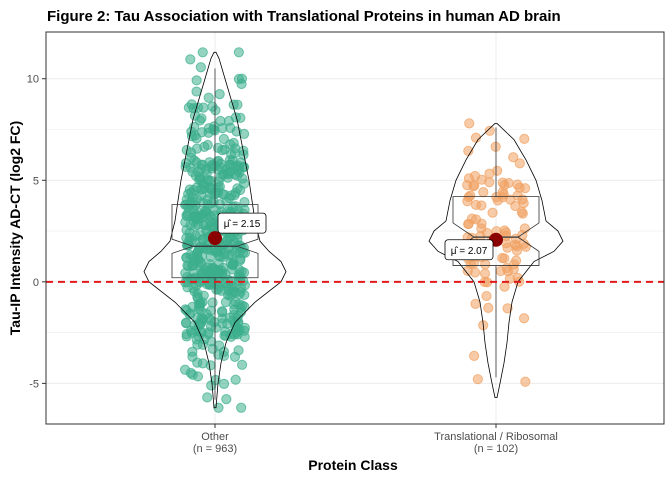 The width and height of the screenshot is (672, 480). Describe the element at coordinates (34, 384) in the screenshot. I see `y-tick-label: -5` at that location.